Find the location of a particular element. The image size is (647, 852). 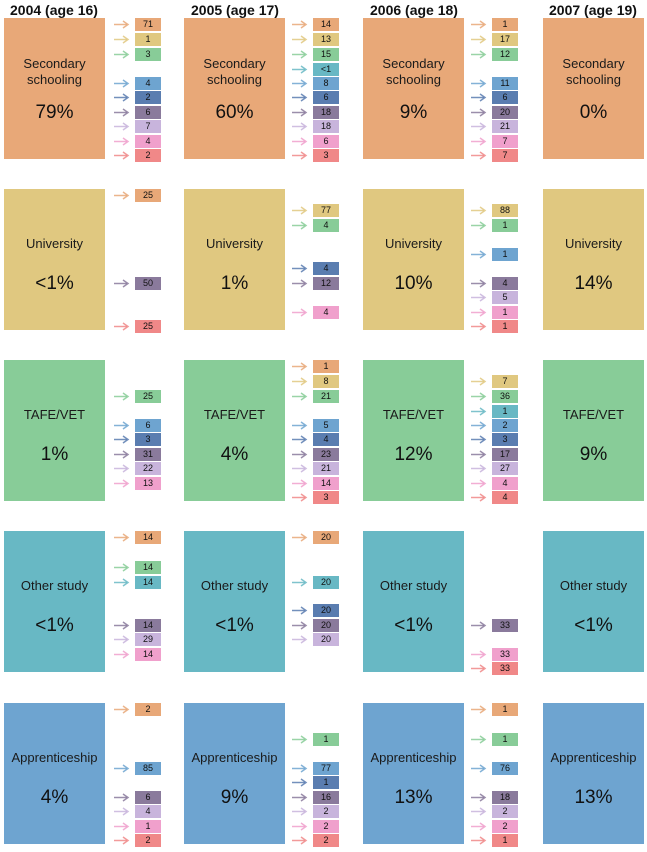

flow-value: 7 is located at coordinates (505, 381).